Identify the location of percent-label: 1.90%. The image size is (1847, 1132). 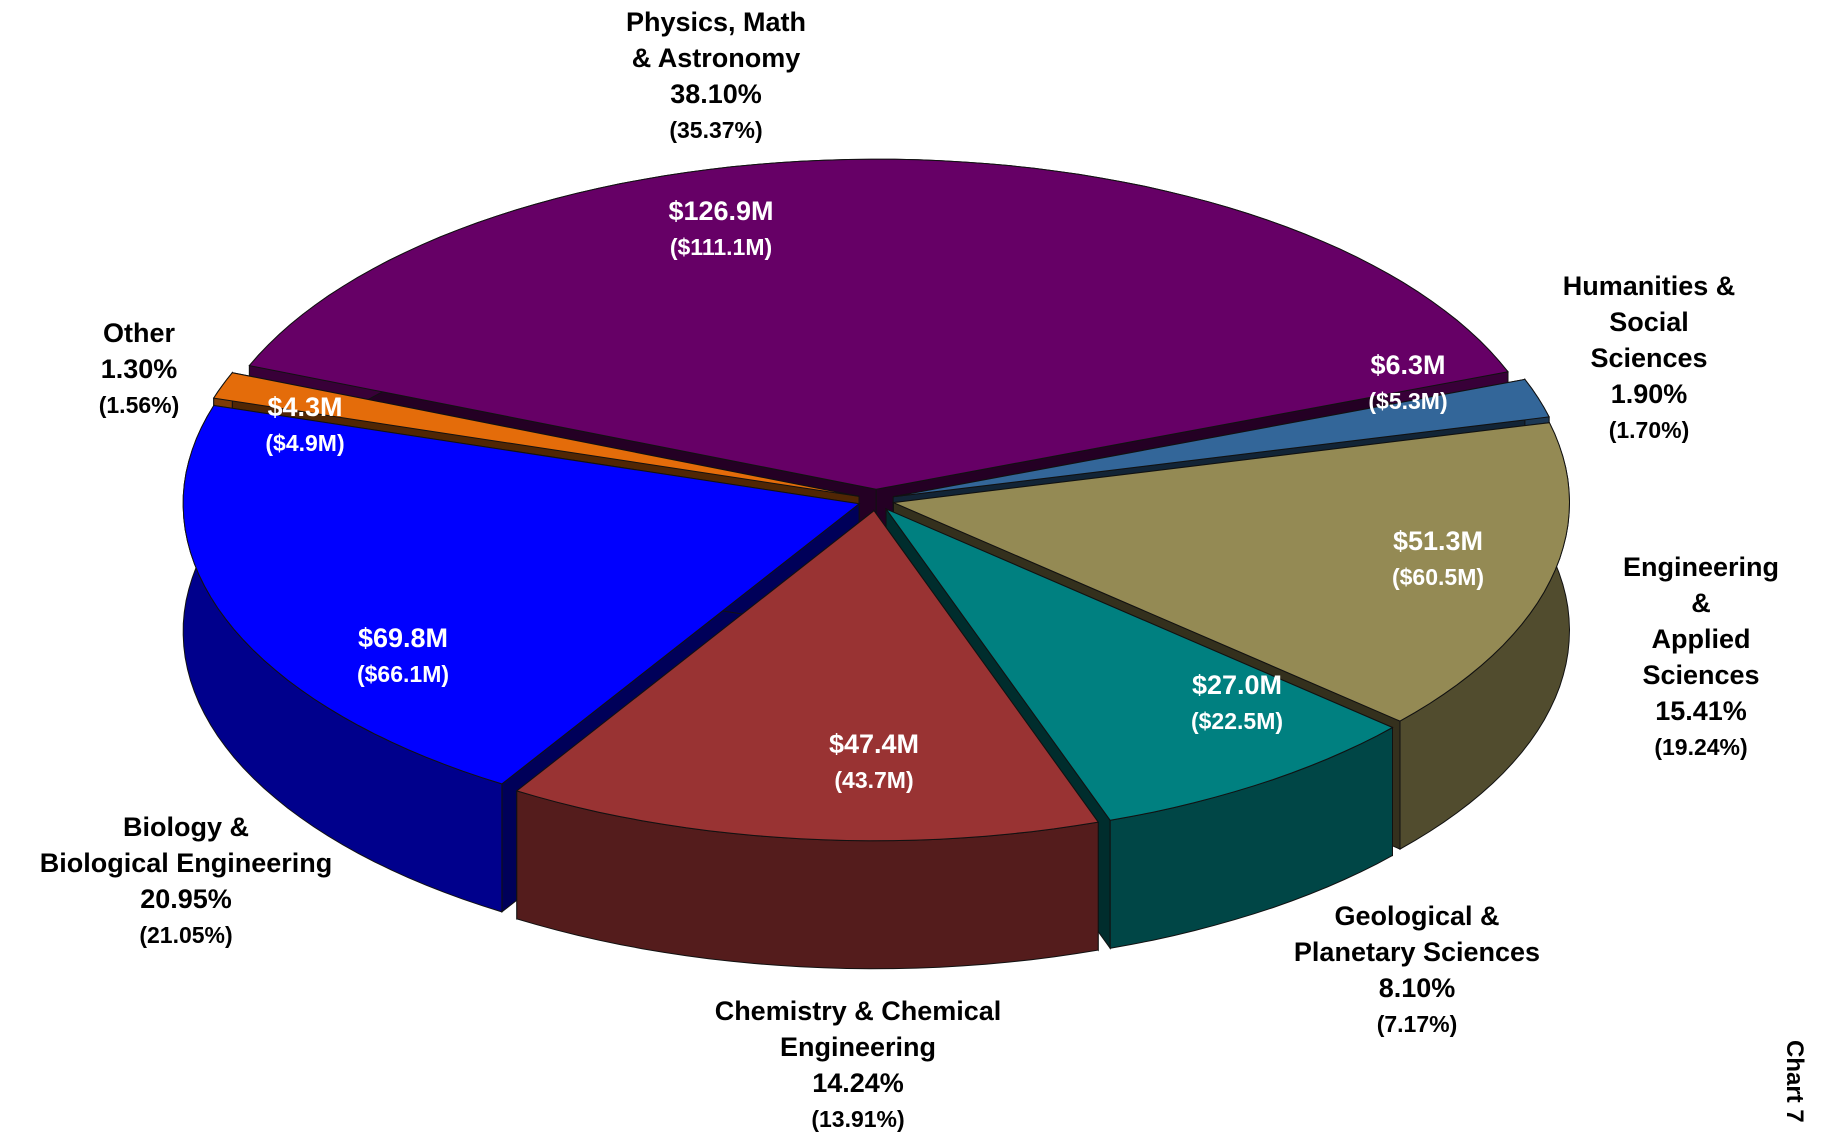
(1649, 394).